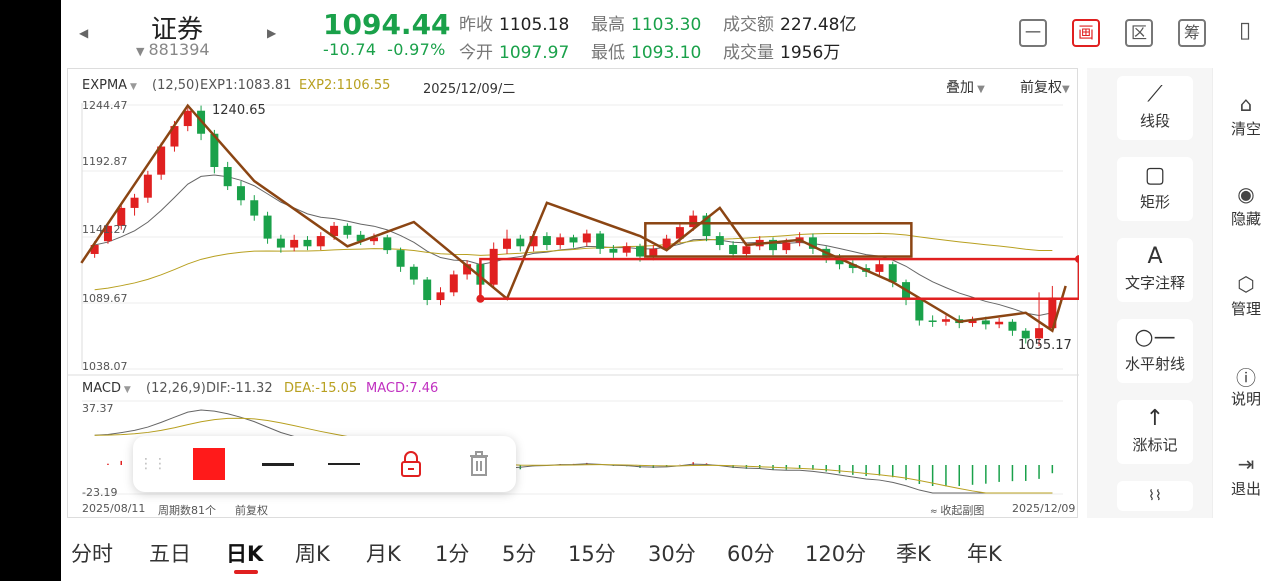  Describe the element at coordinates (751, 554) in the screenshot. I see `period-tab: 60分` at that location.